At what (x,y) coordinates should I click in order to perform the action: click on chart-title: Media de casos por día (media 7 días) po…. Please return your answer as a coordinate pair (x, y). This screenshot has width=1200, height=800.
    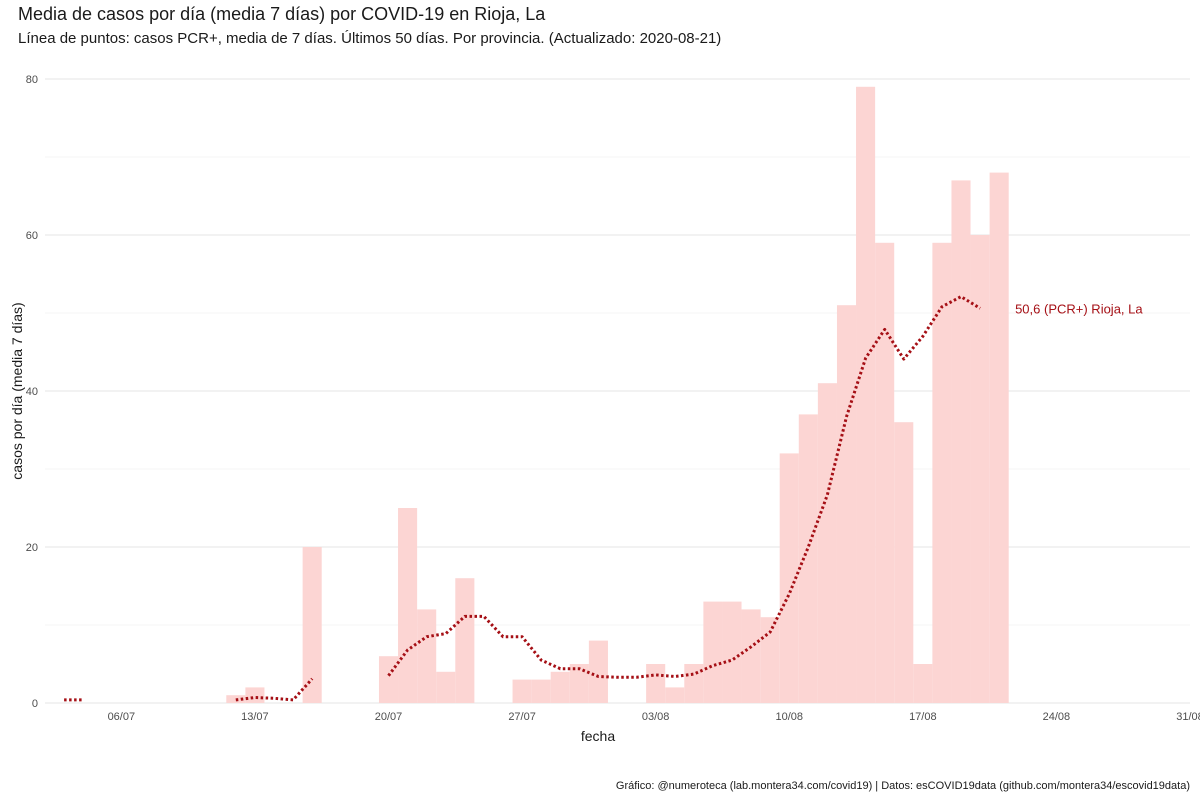
    Looking at the image, I should click on (282, 14).